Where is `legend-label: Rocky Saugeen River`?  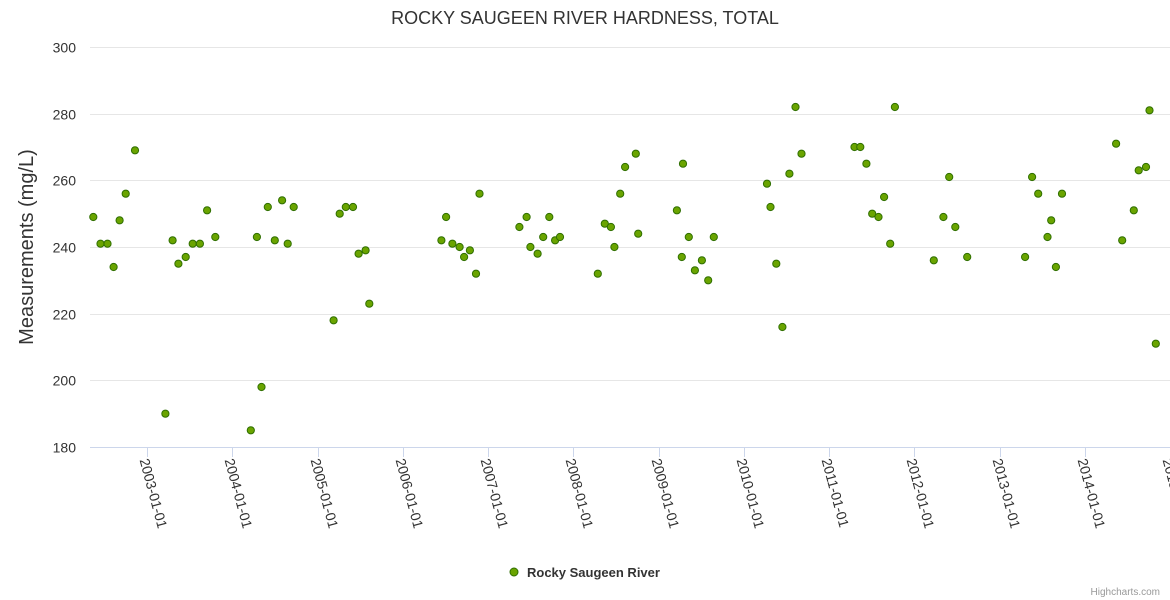
legend-label: Rocky Saugeen River is located at coordinates (593, 572).